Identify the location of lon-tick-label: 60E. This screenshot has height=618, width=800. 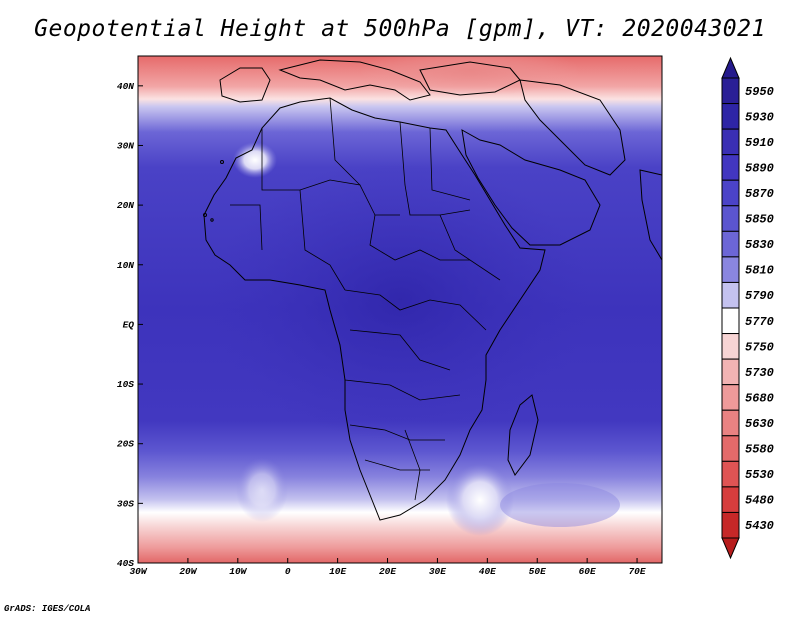
(587, 571).